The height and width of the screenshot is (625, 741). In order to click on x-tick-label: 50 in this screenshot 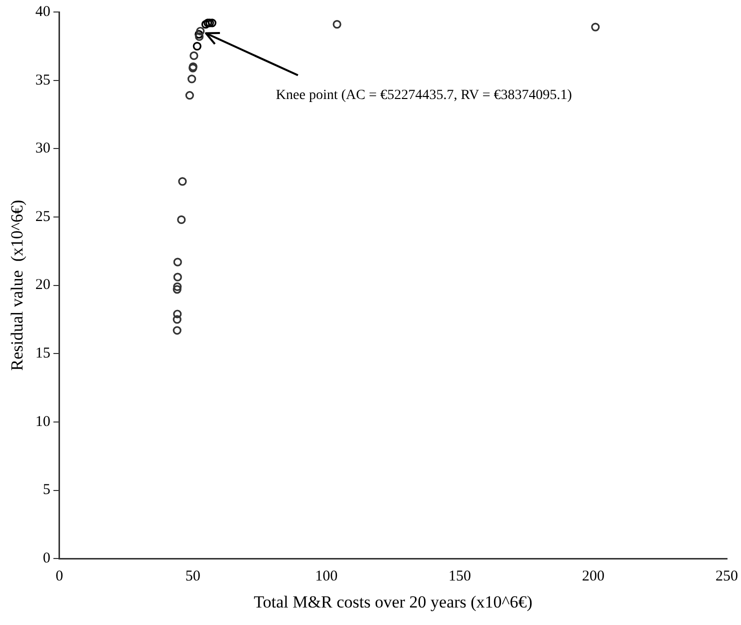, I will do `click(192, 576)`.